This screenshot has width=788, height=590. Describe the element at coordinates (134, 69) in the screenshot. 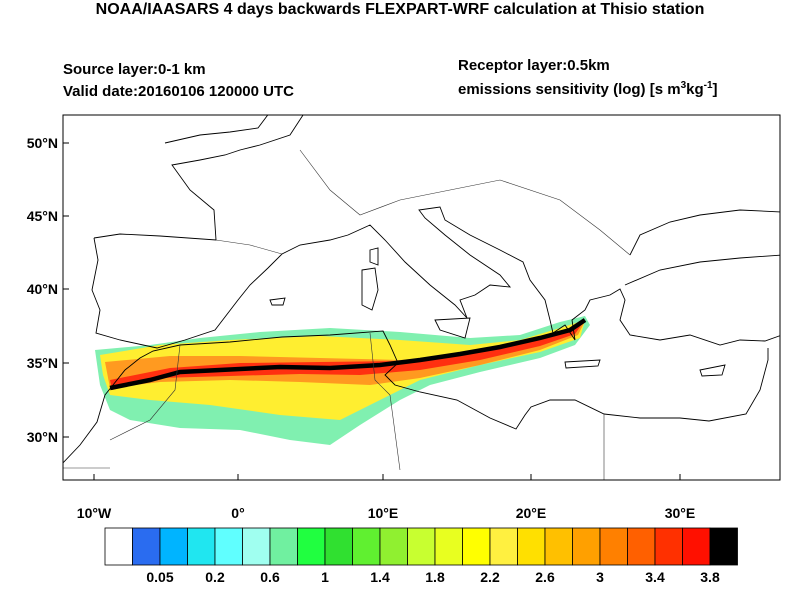

I see `source-layer: Source layer:0-1 km` at that location.